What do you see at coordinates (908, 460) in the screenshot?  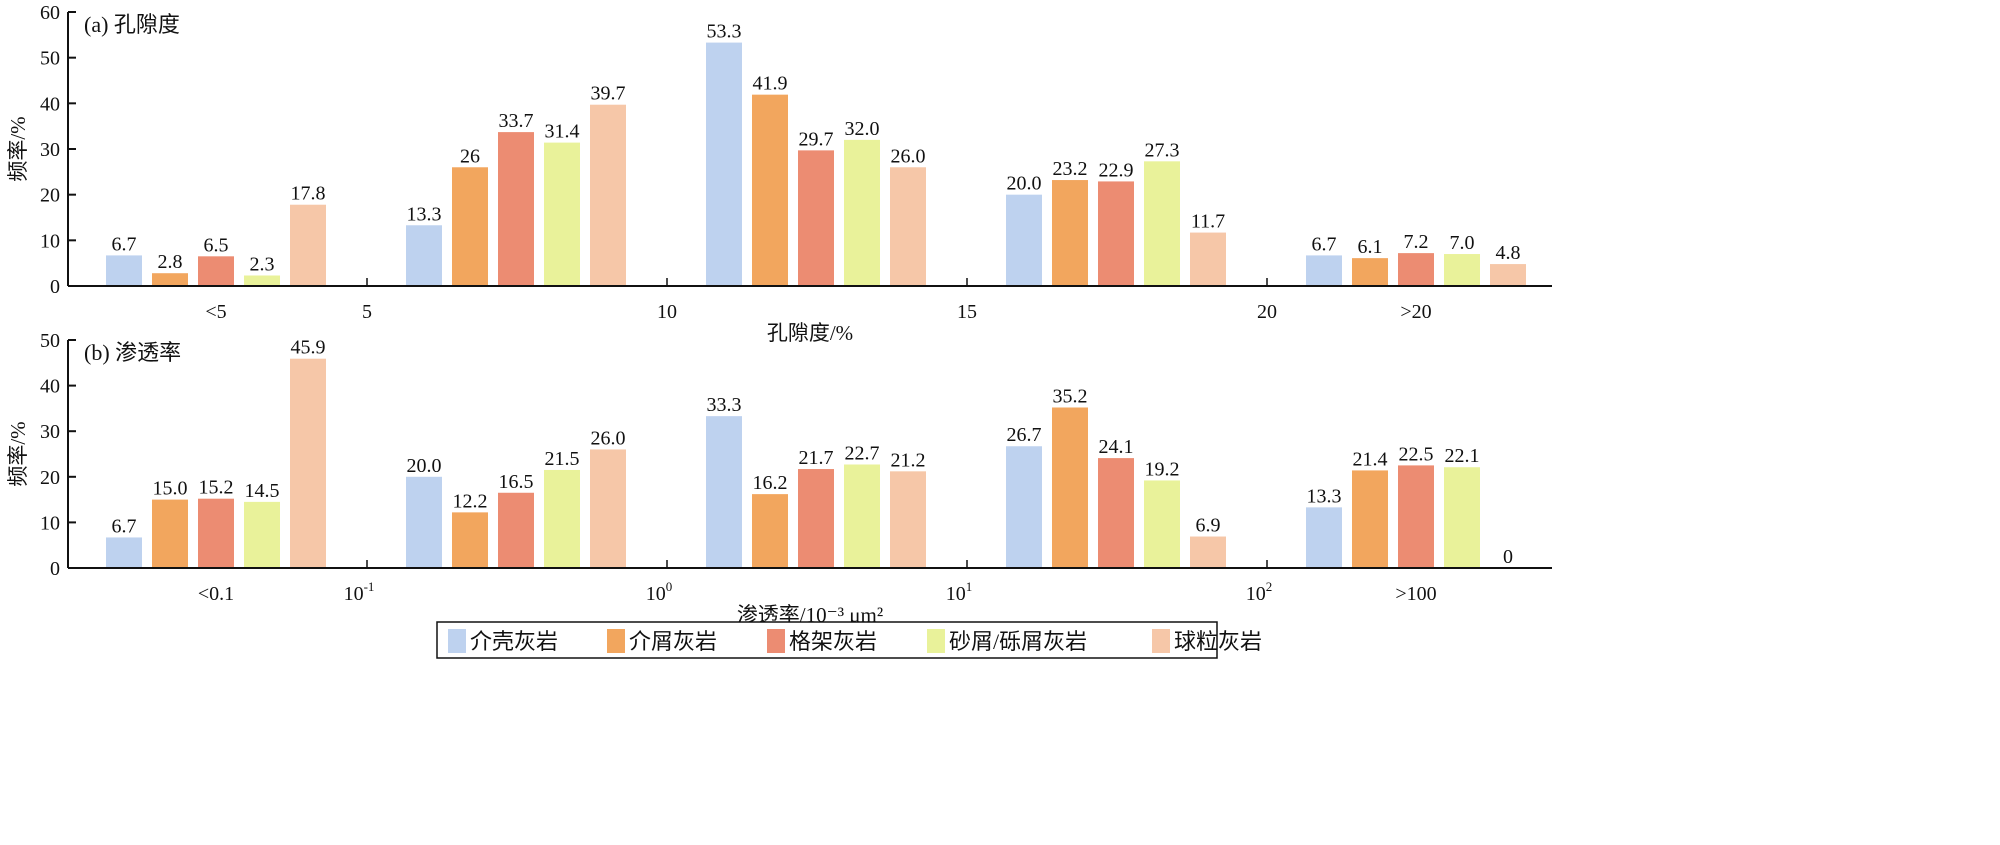 I see `data-label: 21.2` at bounding box center [908, 460].